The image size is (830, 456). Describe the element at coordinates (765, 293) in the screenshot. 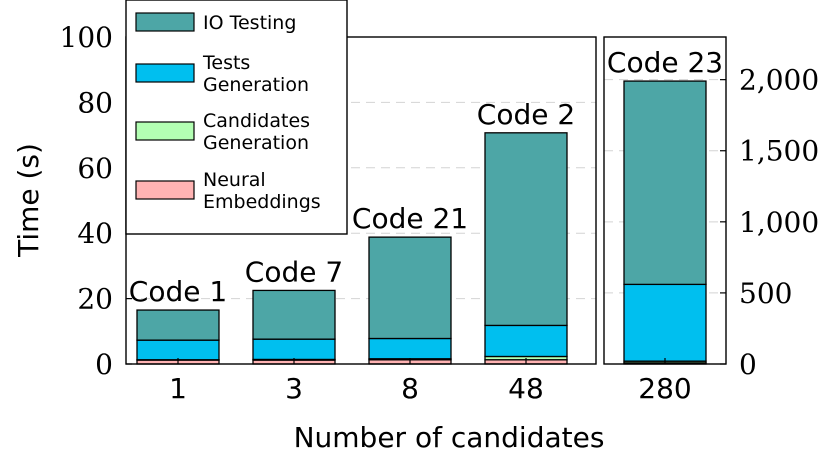

I see `right-y-tick-label: 500` at that location.